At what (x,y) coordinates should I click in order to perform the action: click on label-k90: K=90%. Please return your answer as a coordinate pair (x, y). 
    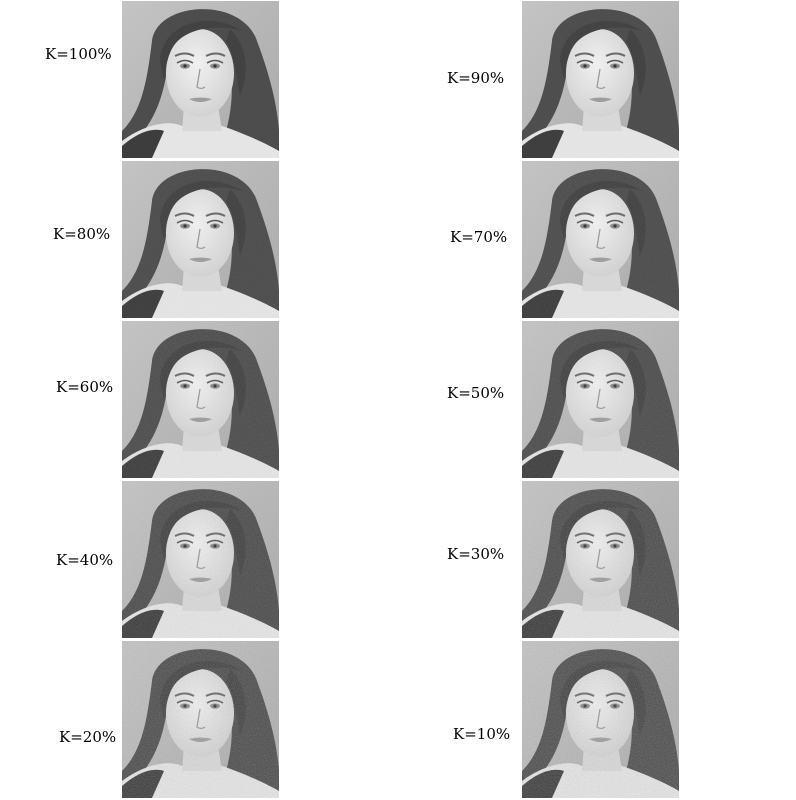
    Looking at the image, I should click on (476, 78).